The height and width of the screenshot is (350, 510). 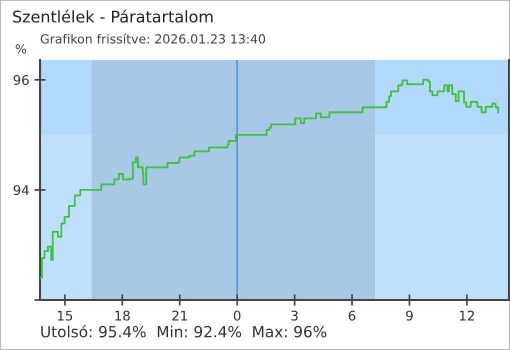 What do you see at coordinates (183, 331) in the screenshot?
I see `text: Utolsó: 95.4% Min: 92.4% Max: 96%` at bounding box center [183, 331].